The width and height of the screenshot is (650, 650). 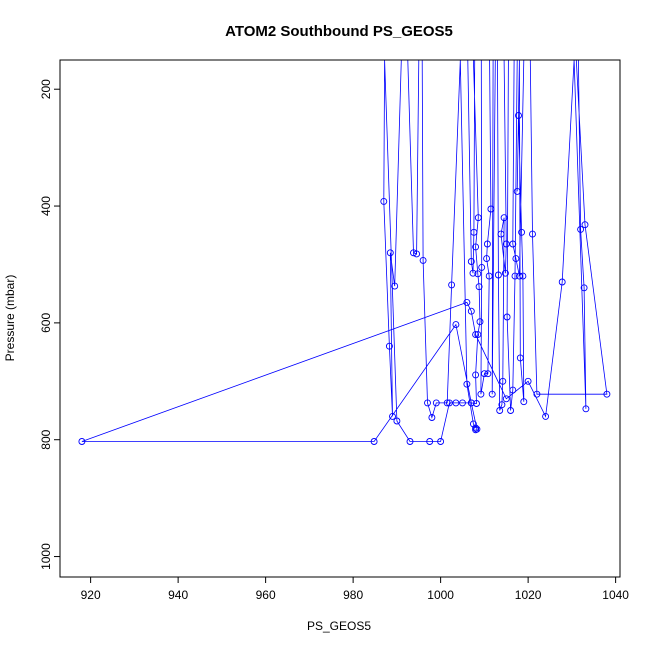 I want to click on x-tick-label: 1040, so click(x=615, y=595).